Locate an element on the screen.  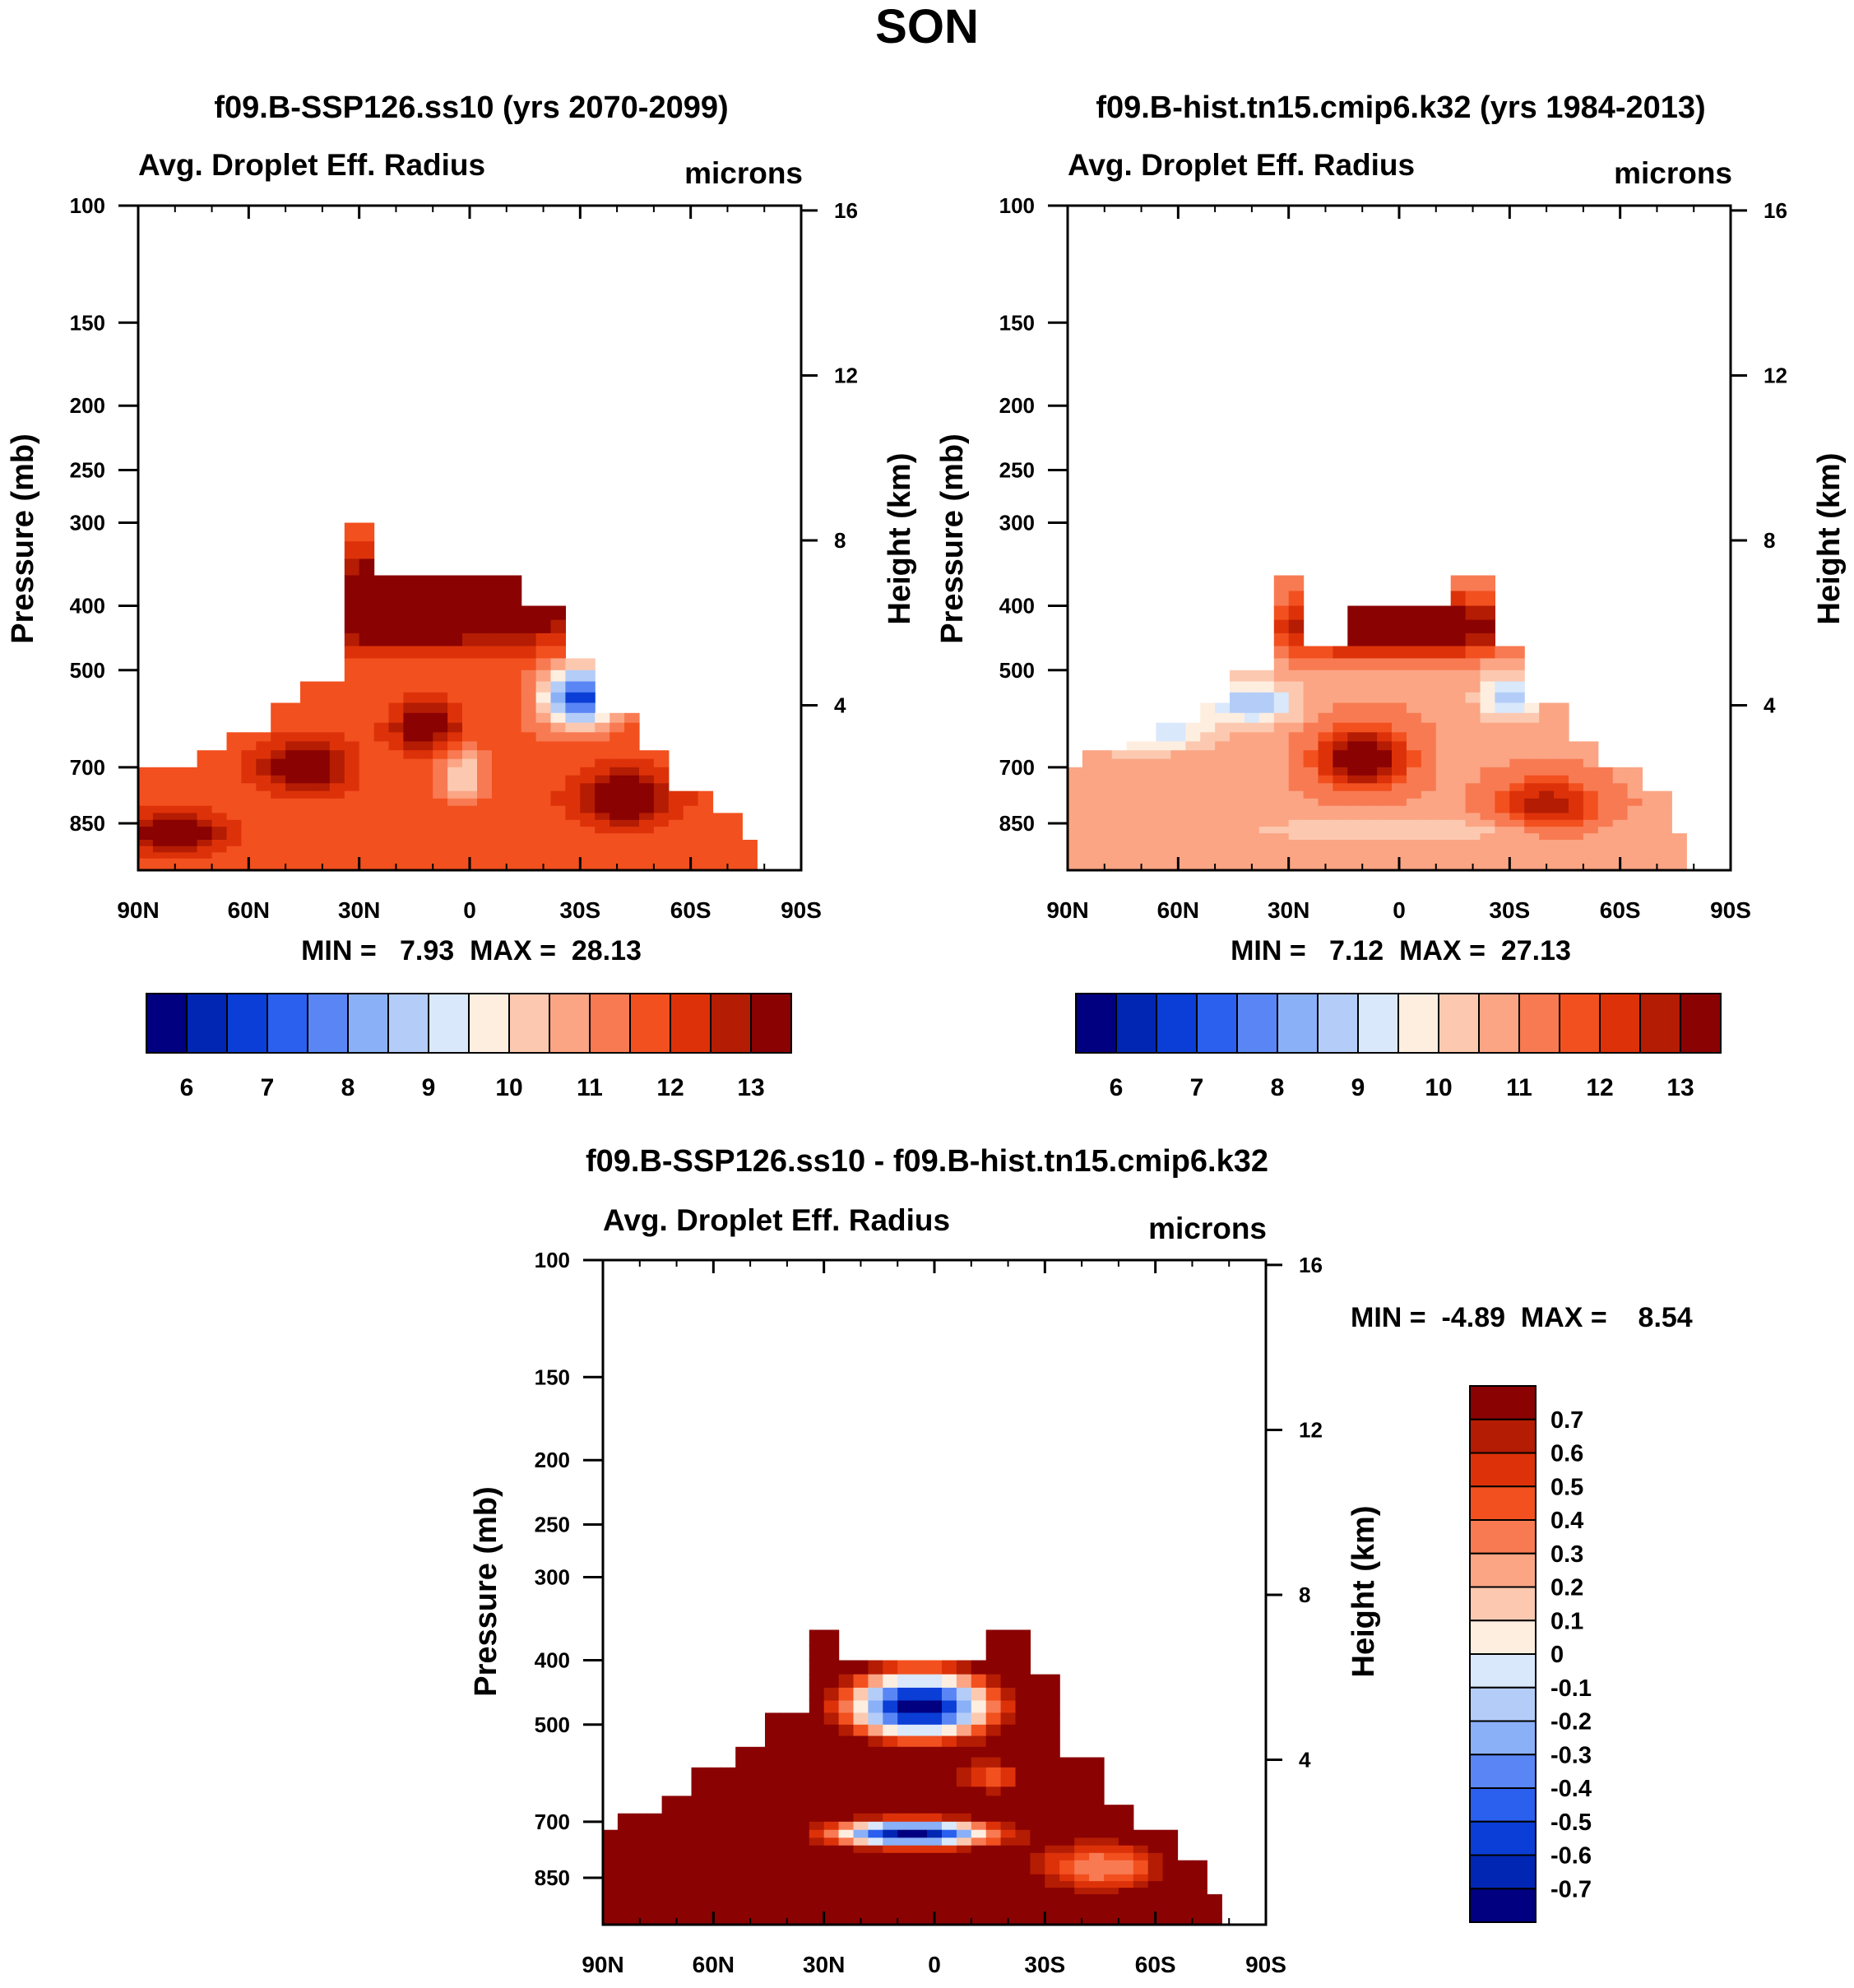
x-tick-label: 30N is located at coordinates (824, 1965).